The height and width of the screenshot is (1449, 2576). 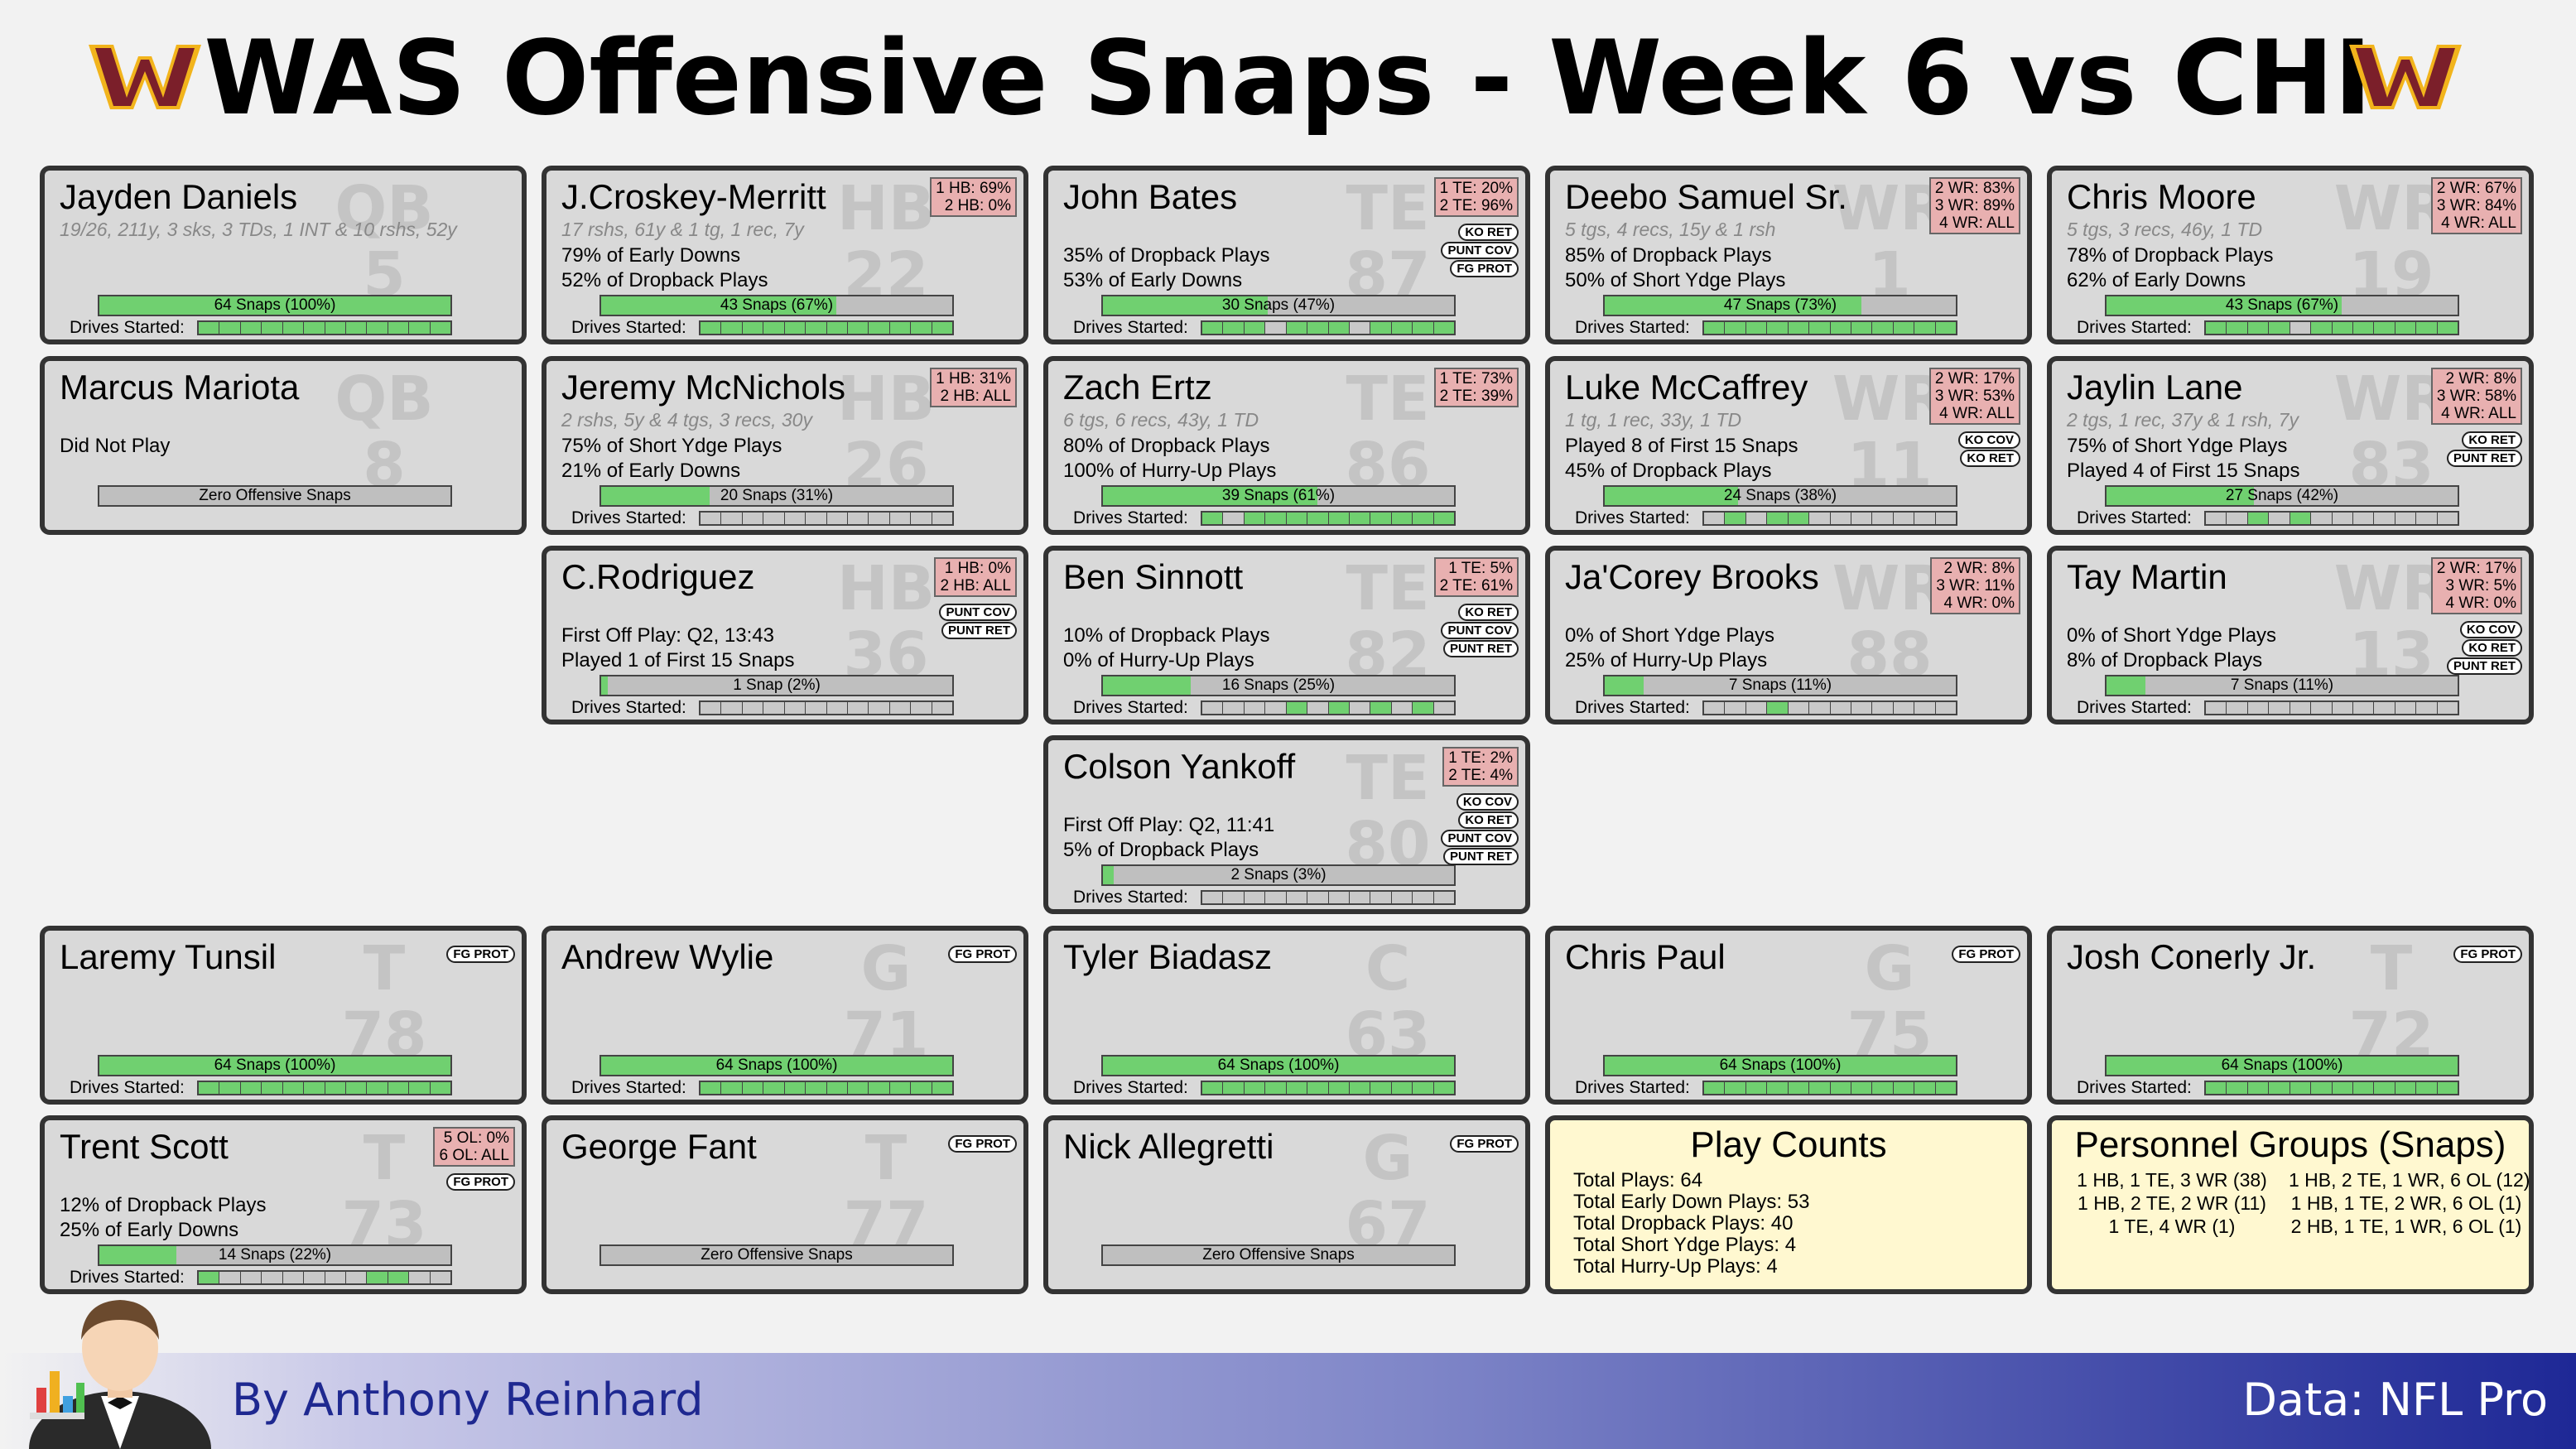 I want to click on snap-bar: 27 Snaps (42%), so click(x=2282, y=496).